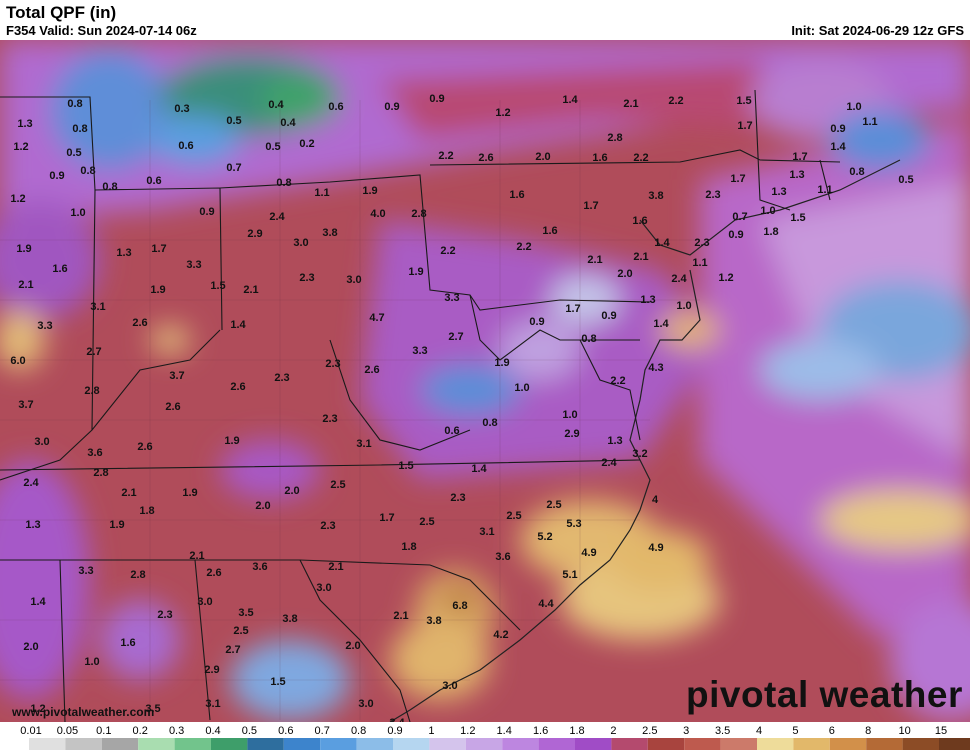 This screenshot has width=970, height=750. What do you see at coordinates (500, 635) in the screenshot?
I see `qpf-label: 4.2` at bounding box center [500, 635].